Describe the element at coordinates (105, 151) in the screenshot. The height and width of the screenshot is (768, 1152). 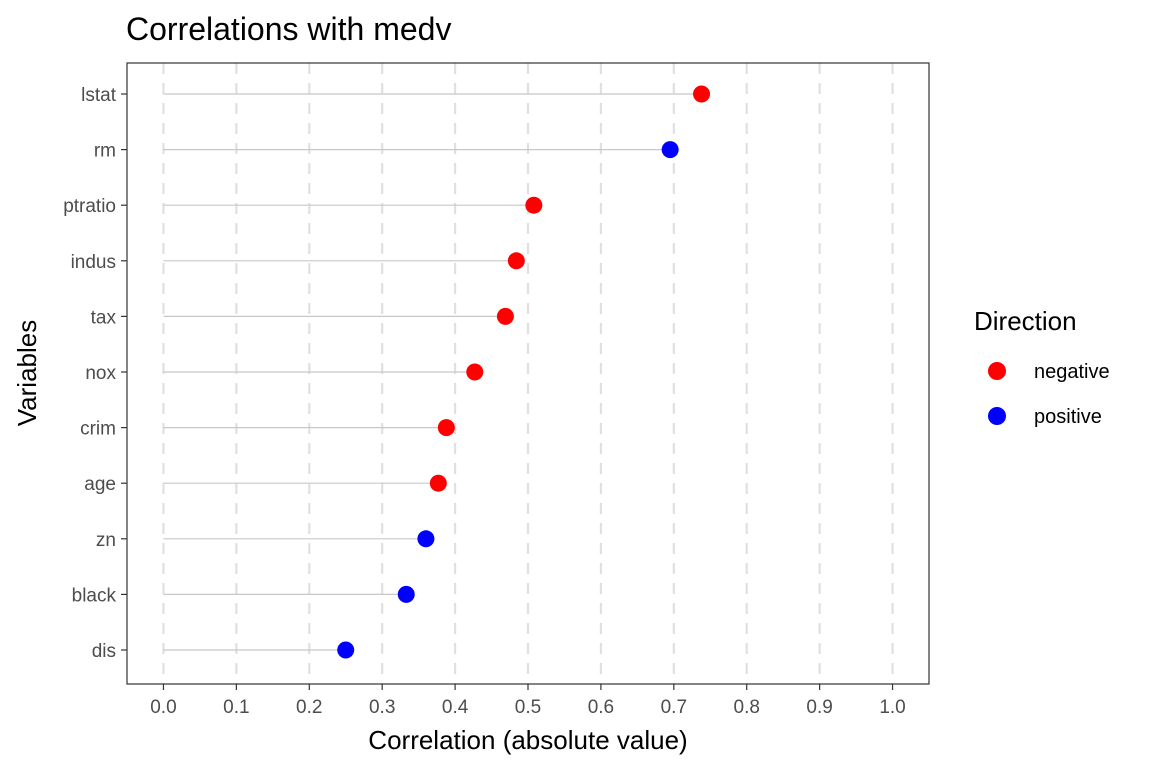
I see `y-tick-label-rm: rm` at that location.